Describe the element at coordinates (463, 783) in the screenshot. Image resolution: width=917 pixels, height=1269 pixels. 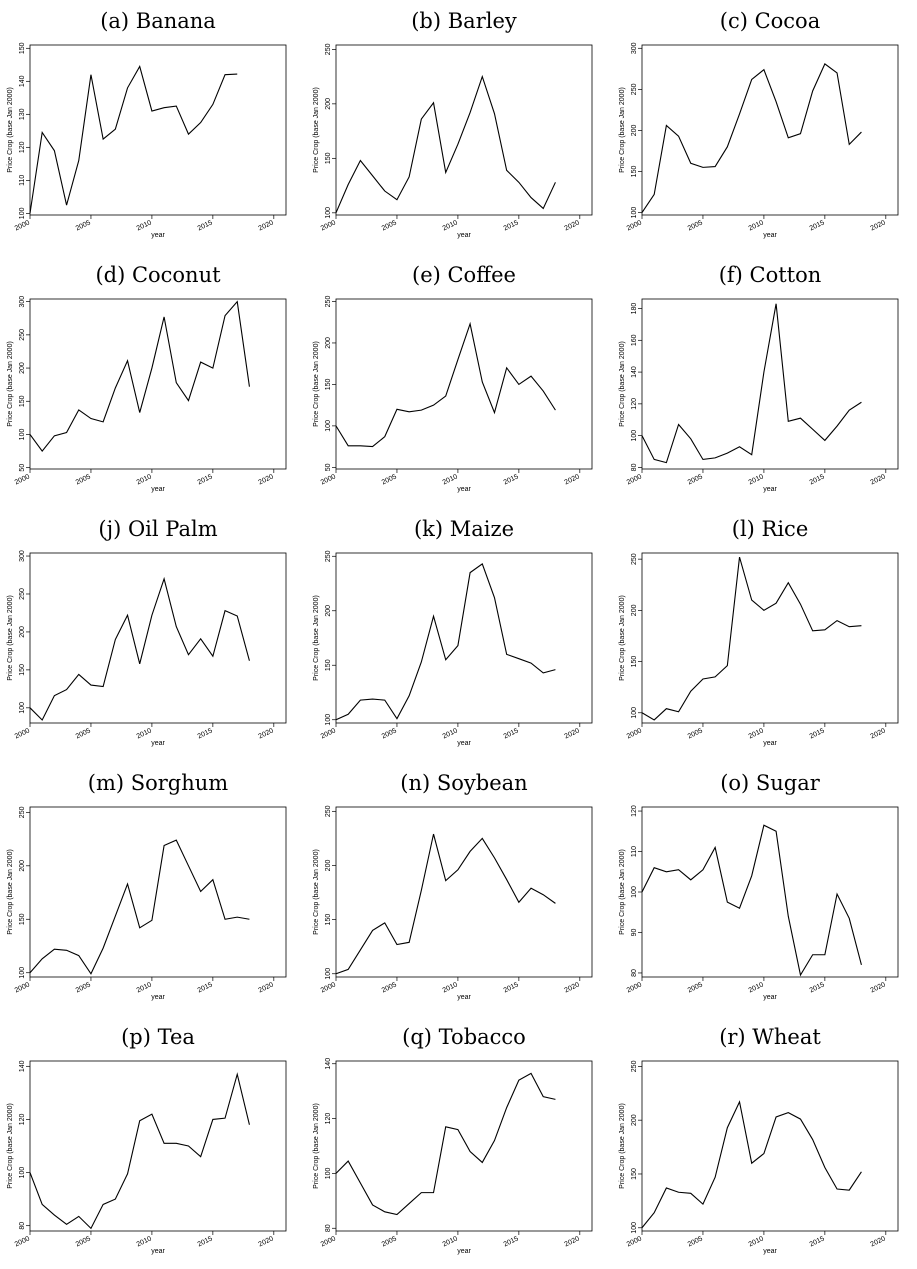
I see `chart-title: (n) Soybean` at that location.